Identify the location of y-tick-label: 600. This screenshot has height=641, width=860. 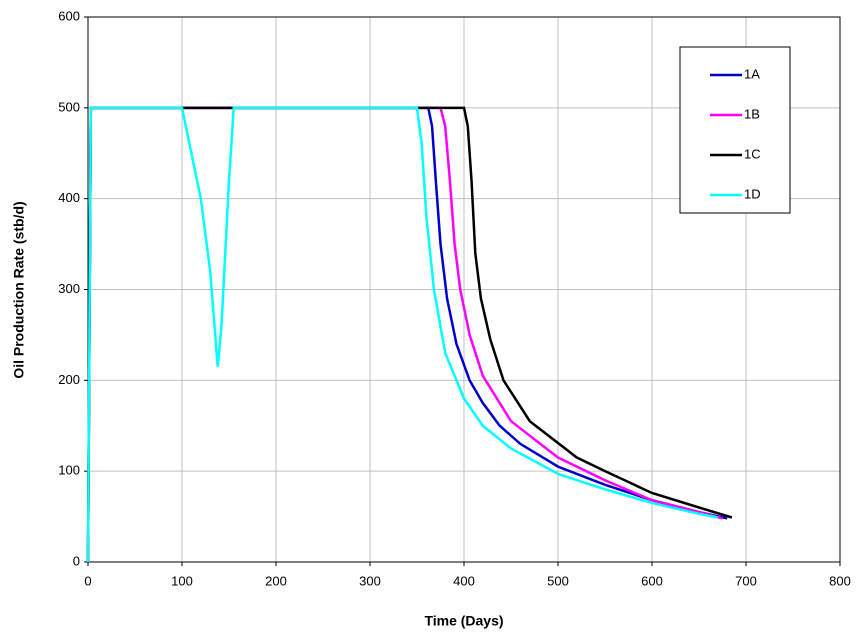
(69, 15).